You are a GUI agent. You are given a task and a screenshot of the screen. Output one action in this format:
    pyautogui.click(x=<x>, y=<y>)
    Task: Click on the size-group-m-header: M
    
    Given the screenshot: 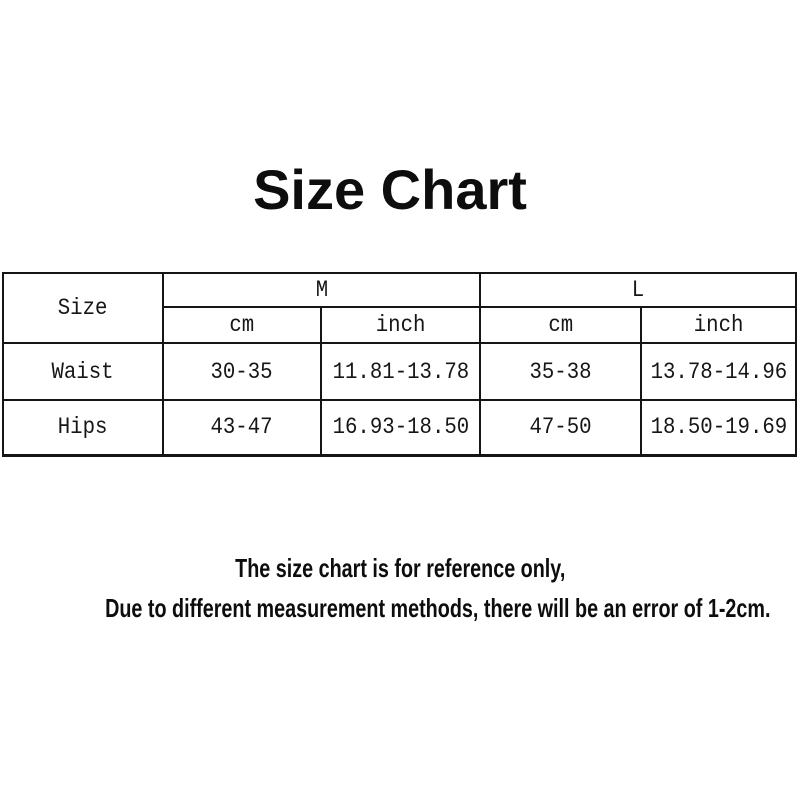 What is the action you would take?
    pyautogui.click(x=321, y=290)
    